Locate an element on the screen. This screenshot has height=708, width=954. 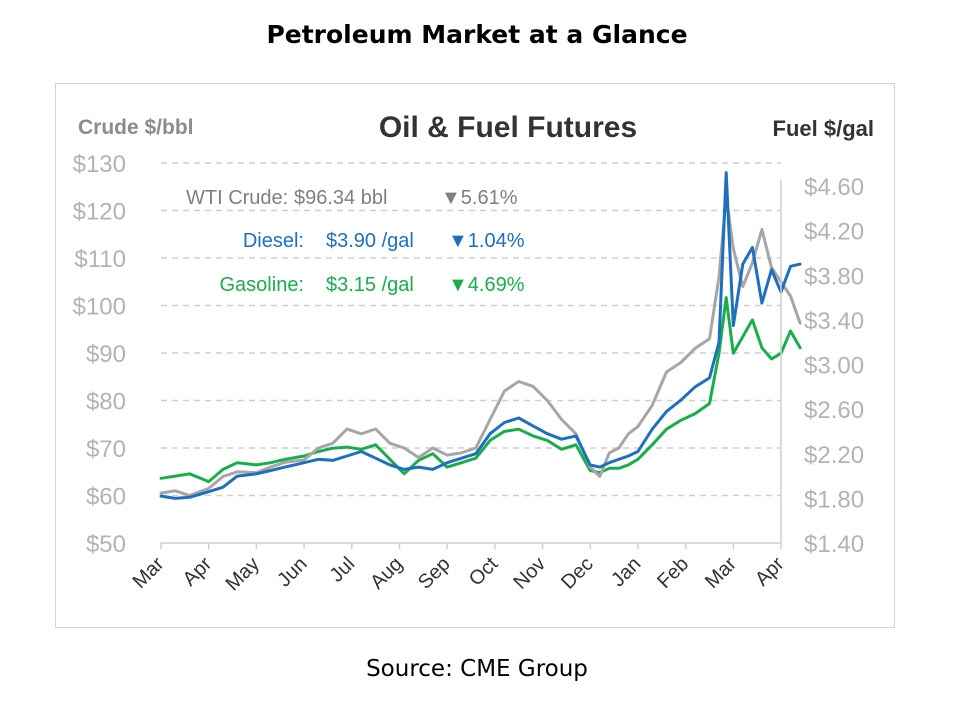
right-tick-label: $3.40 is located at coordinates (834, 321).